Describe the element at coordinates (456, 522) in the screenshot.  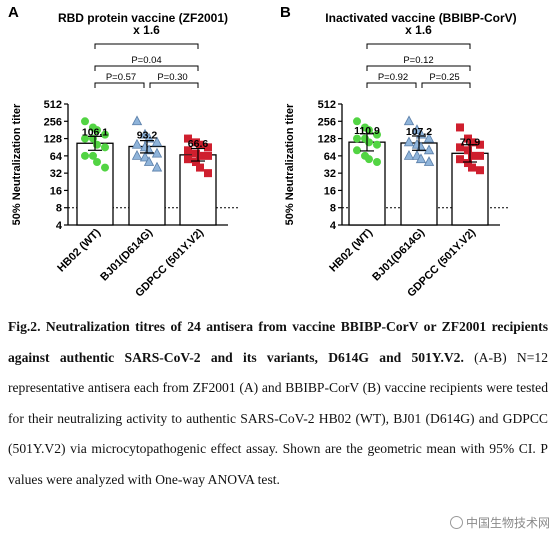
I see `watermark-logo-icon` at that location.